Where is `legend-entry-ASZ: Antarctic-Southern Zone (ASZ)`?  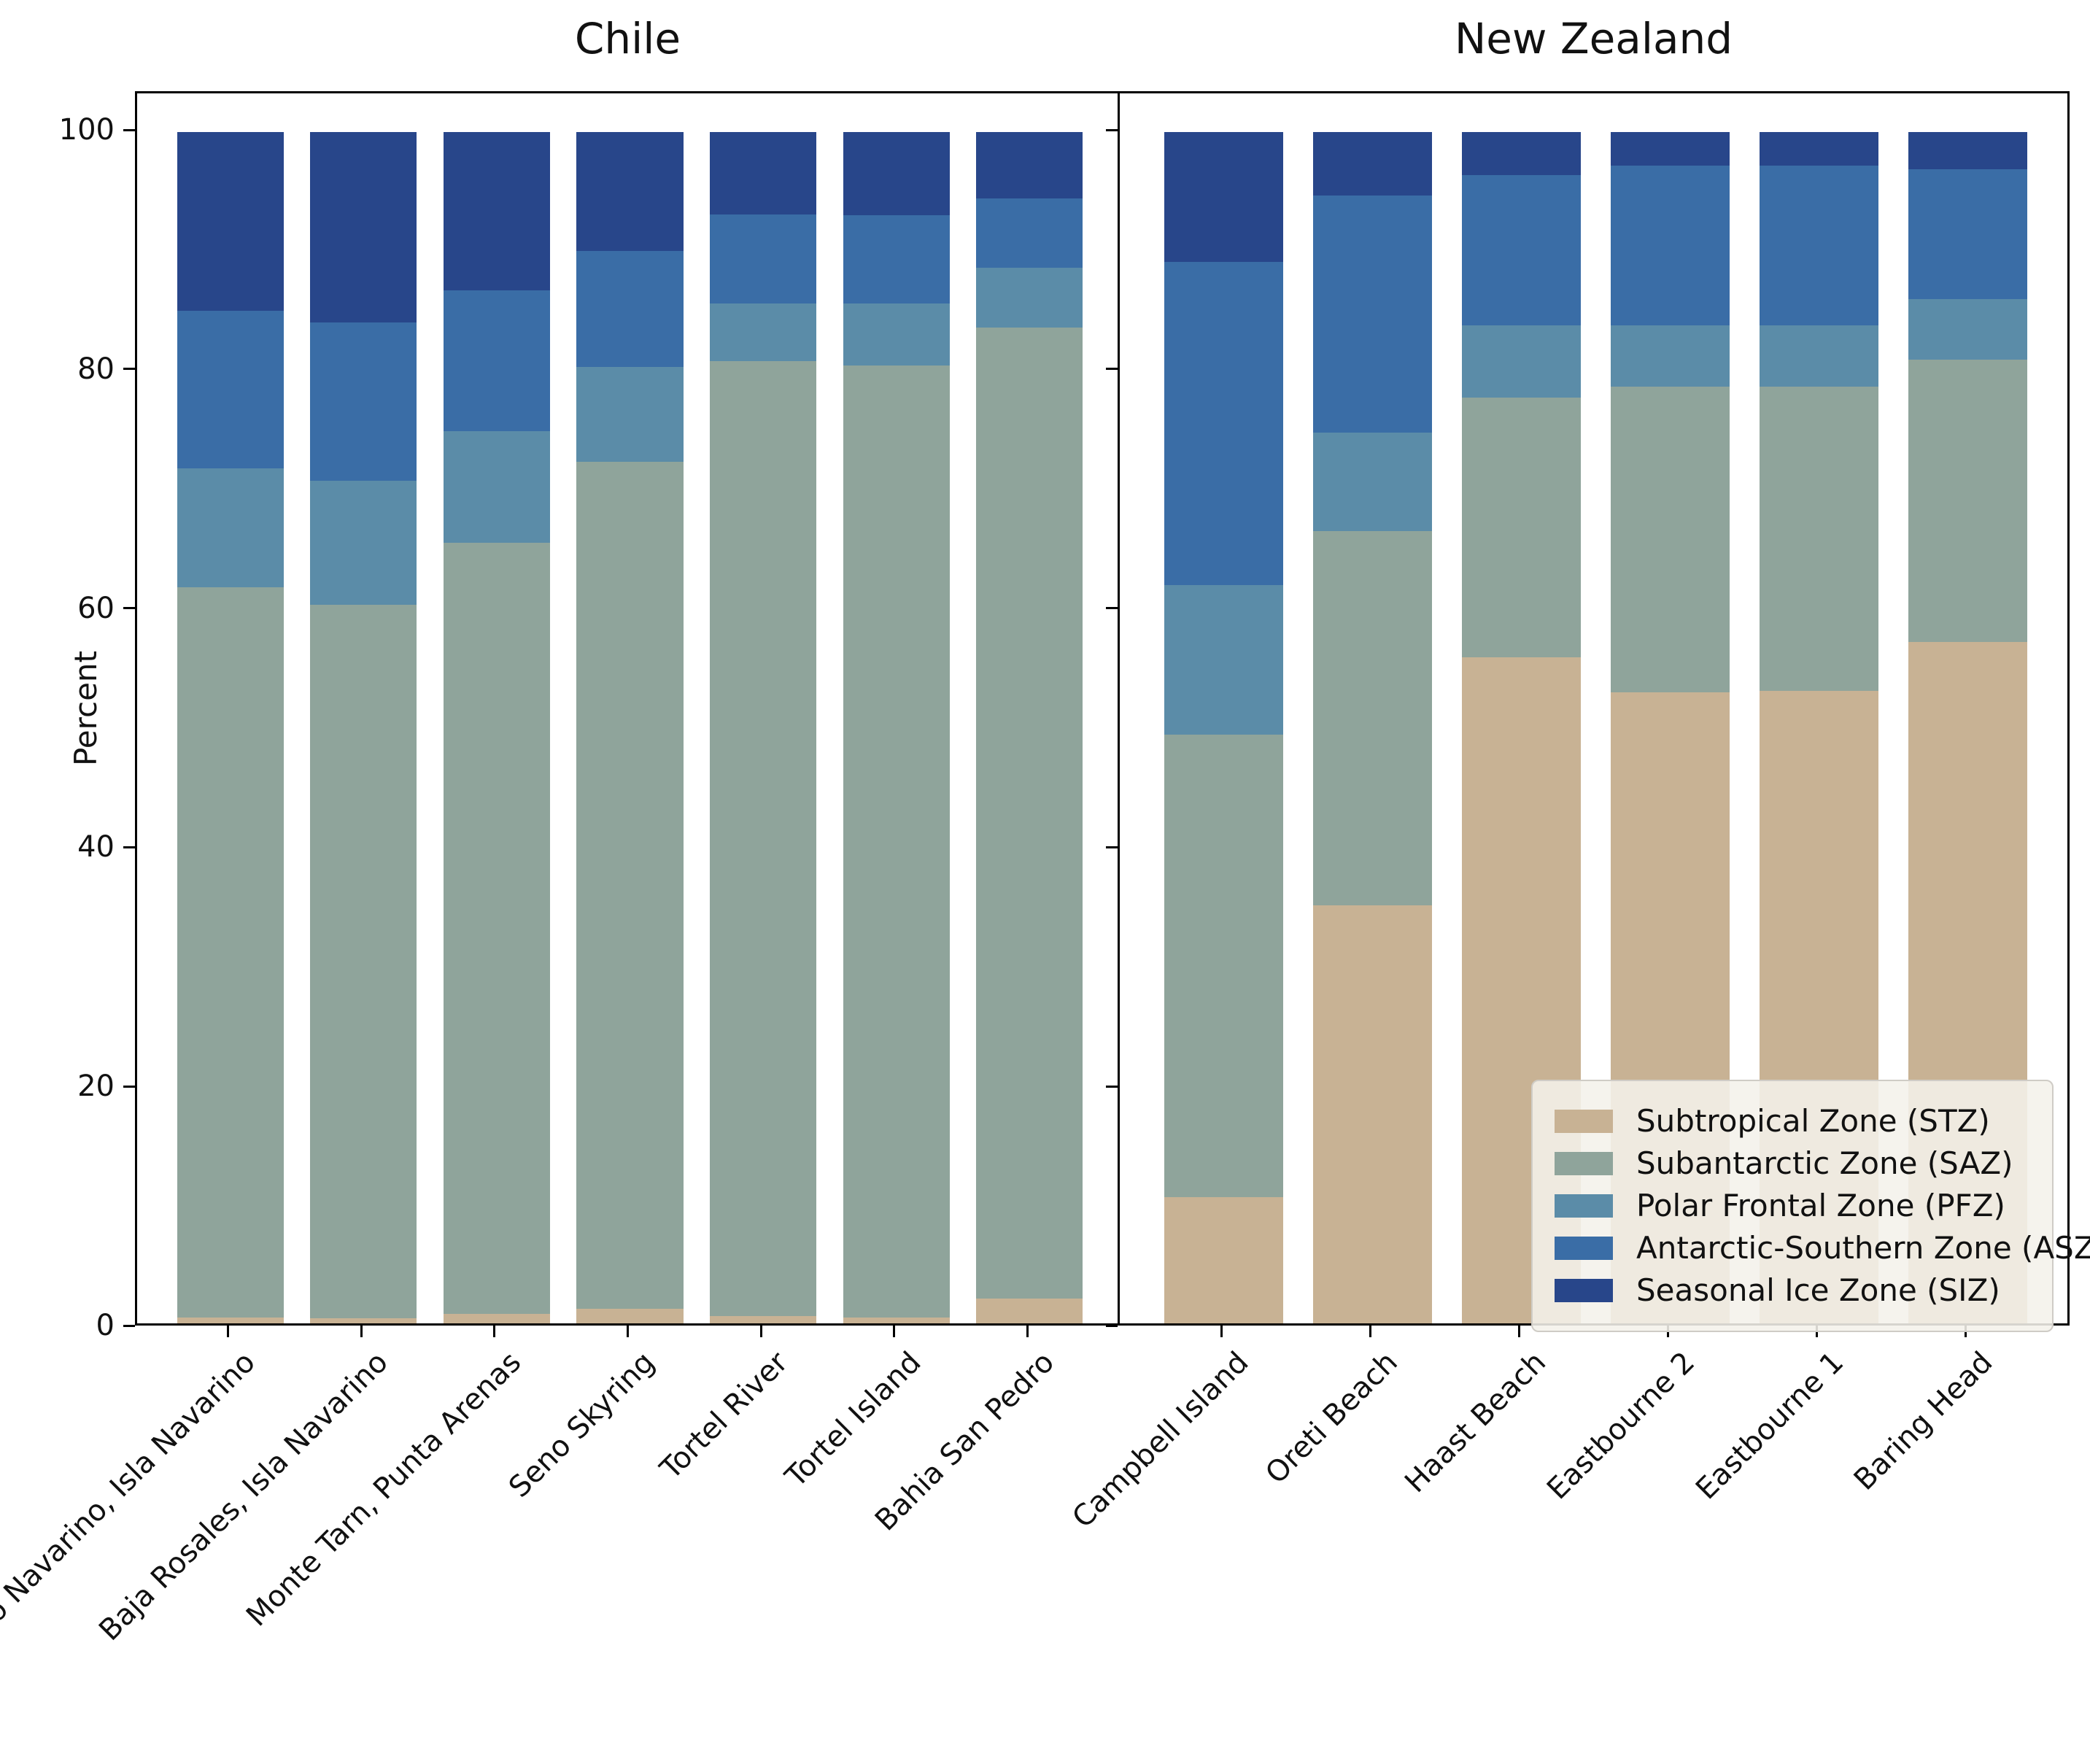
legend-entry-ASZ: Antarctic-Southern Zone (ASZ) is located at coordinates (1823, 1248).